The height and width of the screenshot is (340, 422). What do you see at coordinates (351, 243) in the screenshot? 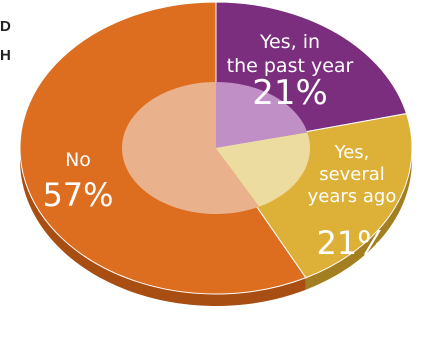
I see `slice-value-1: 21%` at bounding box center [351, 243].